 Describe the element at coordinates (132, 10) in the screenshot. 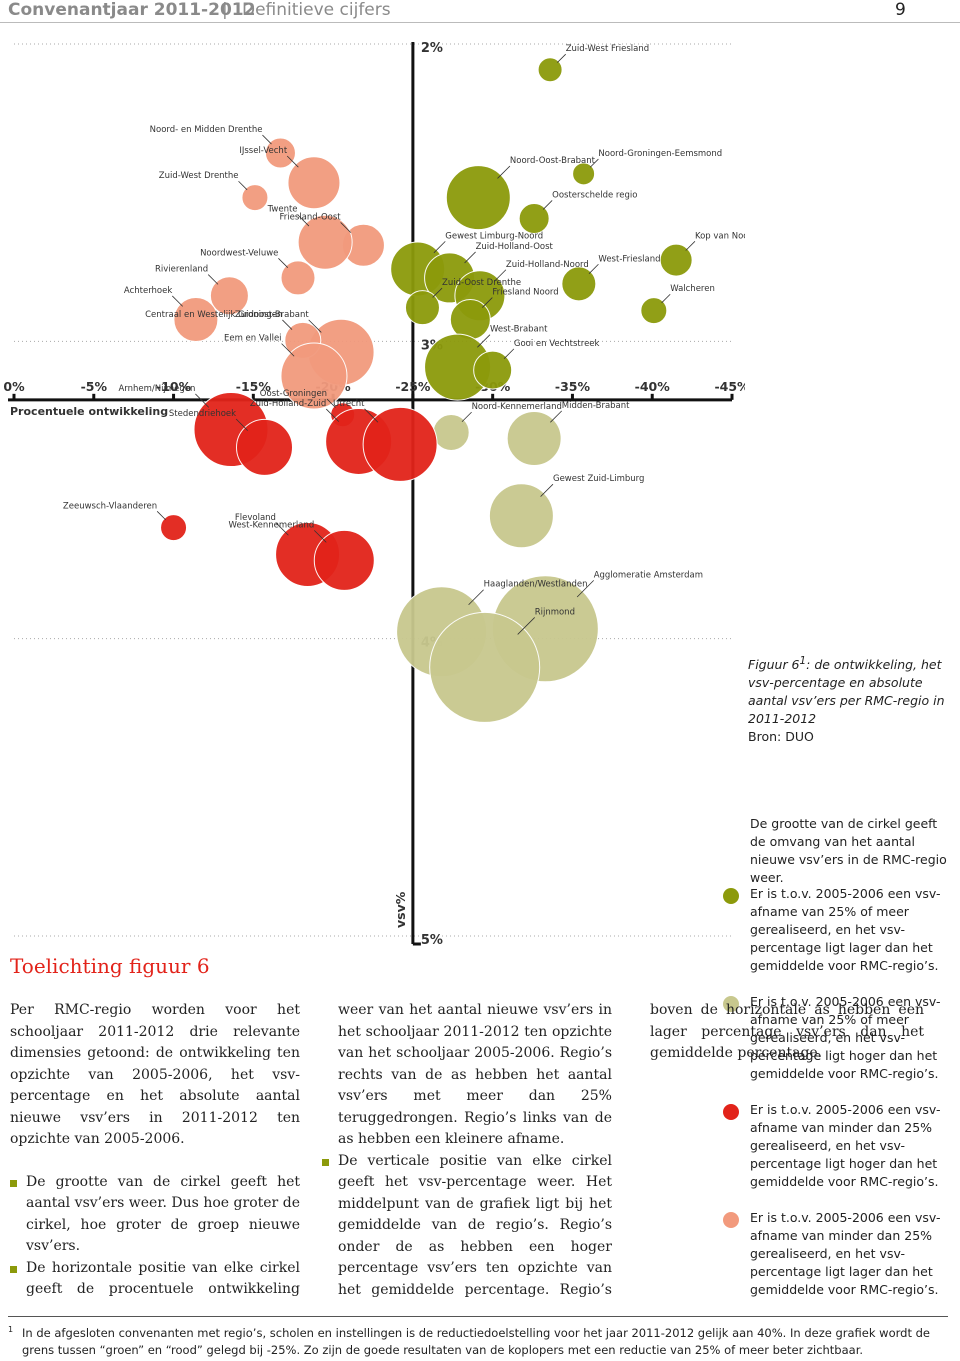

I see `header-title: Convenantjaar 2011-2012` at that location.